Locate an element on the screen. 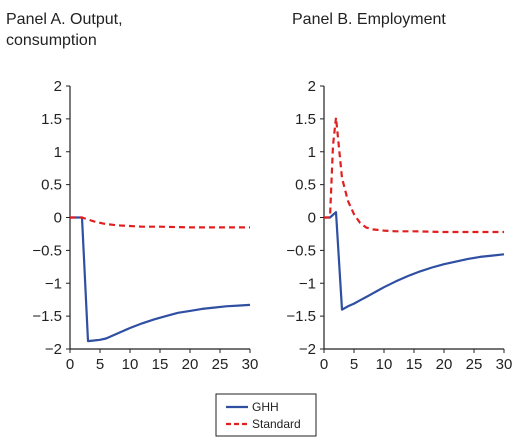  panel-title-line: consumption is located at coordinates (51, 40).